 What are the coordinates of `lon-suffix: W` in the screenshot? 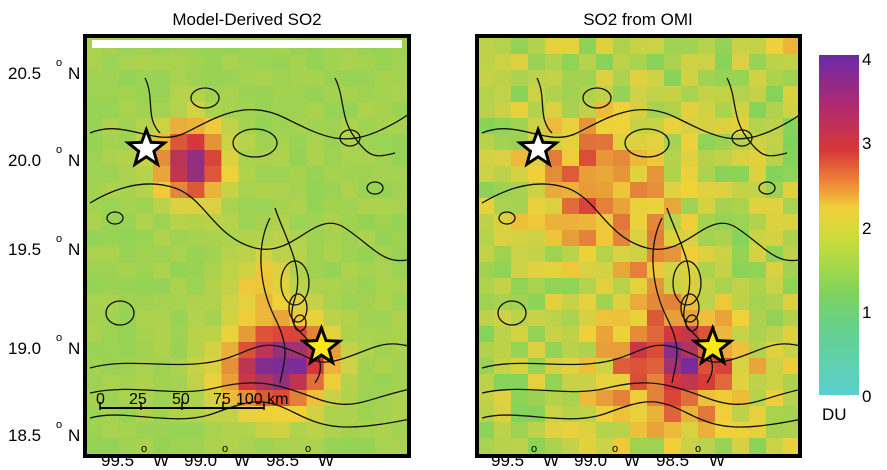 It's located at (632, 460).